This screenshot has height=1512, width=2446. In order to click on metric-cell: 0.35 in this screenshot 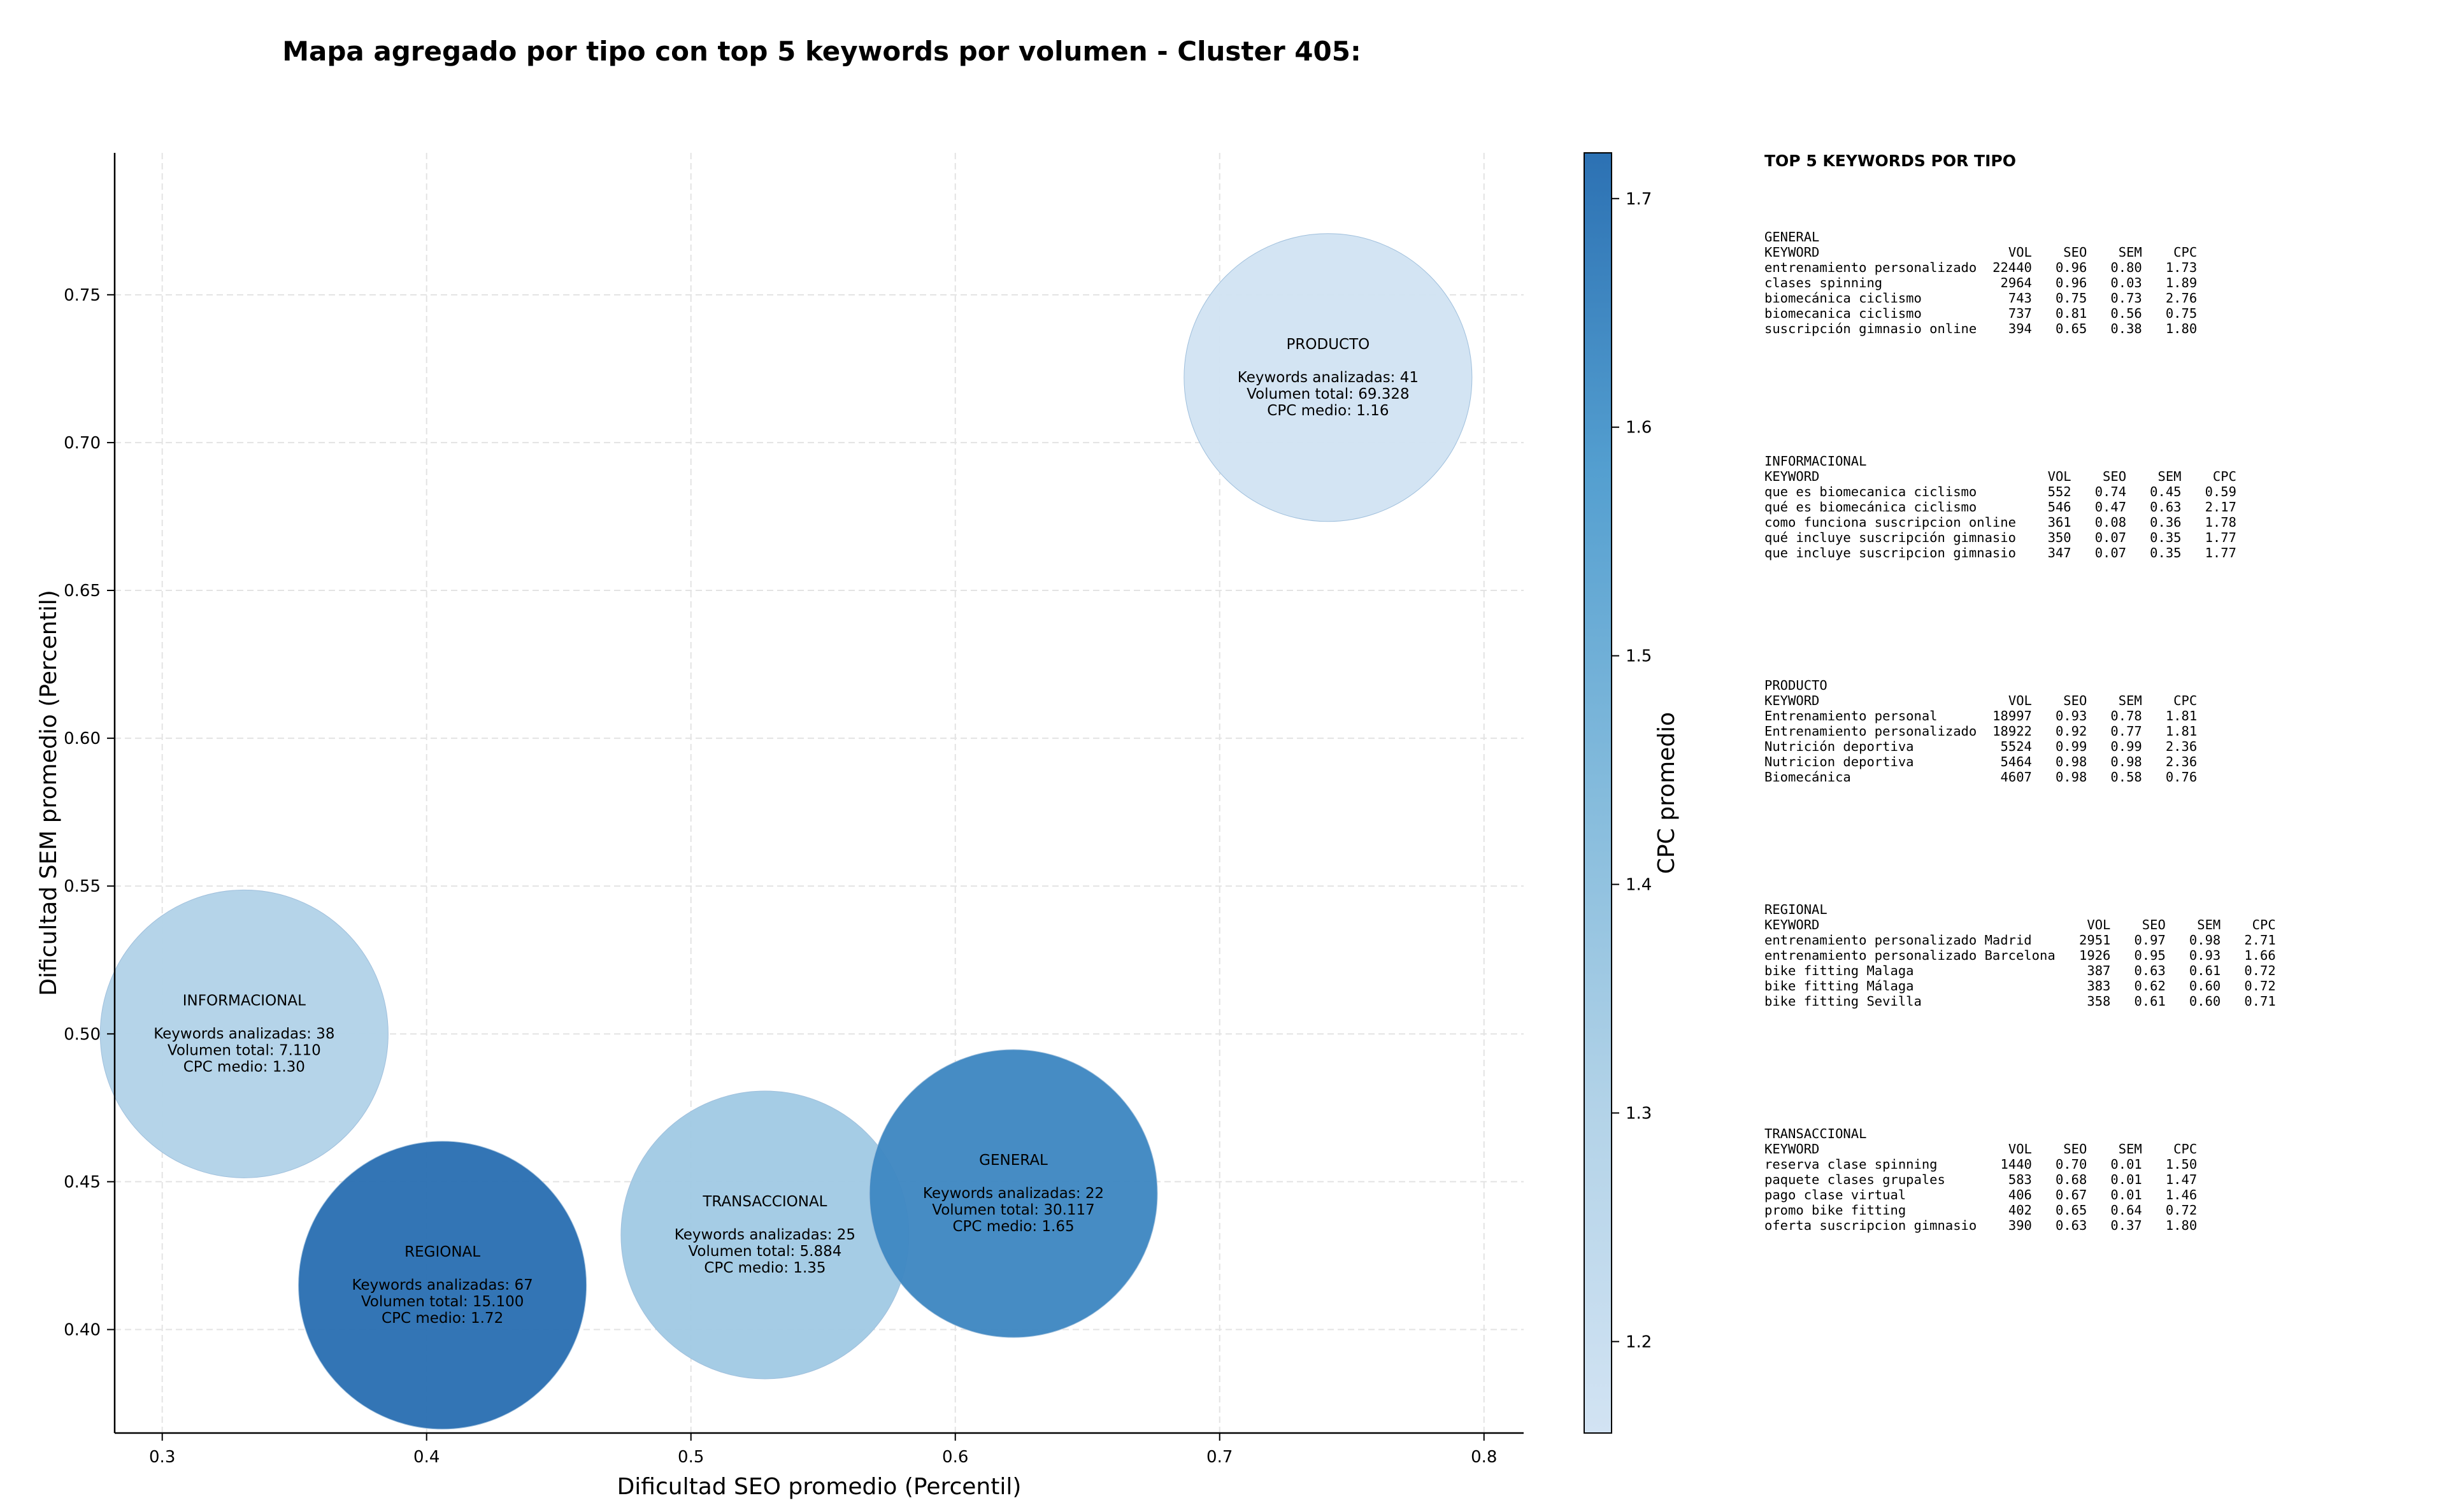, I will do `click(2166, 552)`.